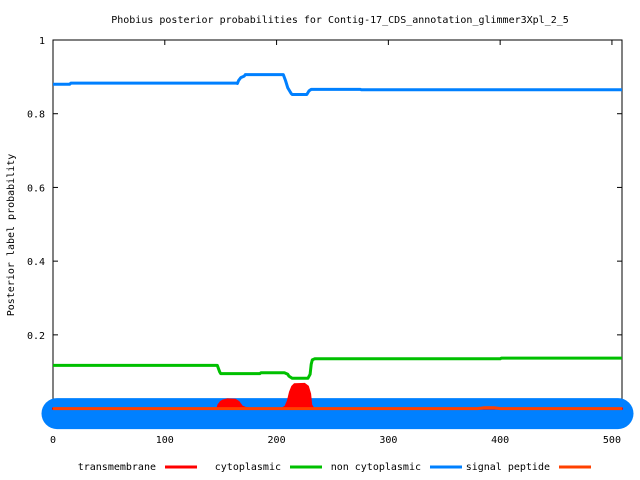 This screenshot has height=480, width=640. I want to click on y-tick-label: 0.6, so click(36, 188).